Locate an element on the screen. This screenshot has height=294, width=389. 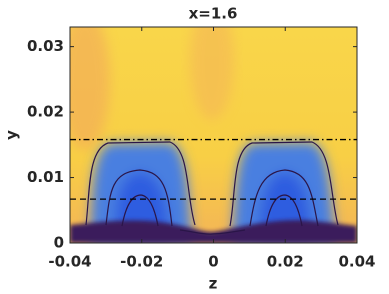
x-tick-label: -0.02 is located at coordinates (141, 262).